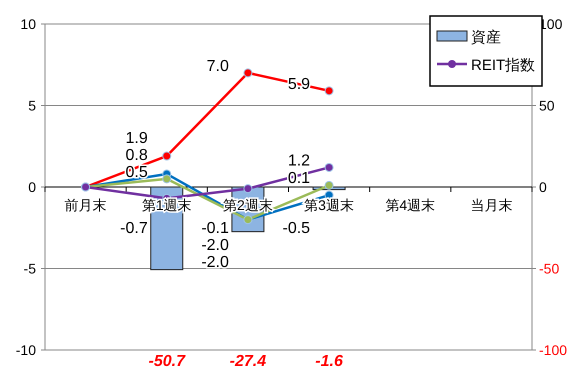  I want to click on y2-tick-label: -50, so click(549, 268).